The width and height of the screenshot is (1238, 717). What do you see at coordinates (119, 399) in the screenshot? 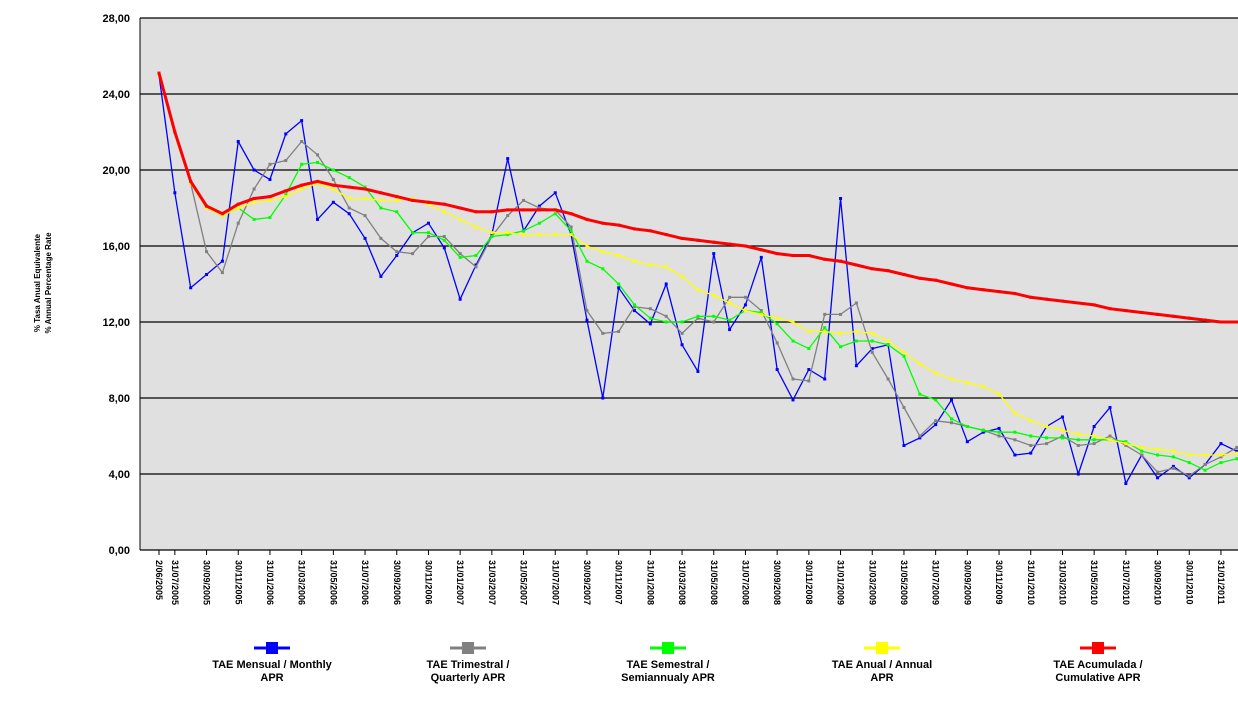
I see `y-tick-label: 8,00` at bounding box center [119, 399].